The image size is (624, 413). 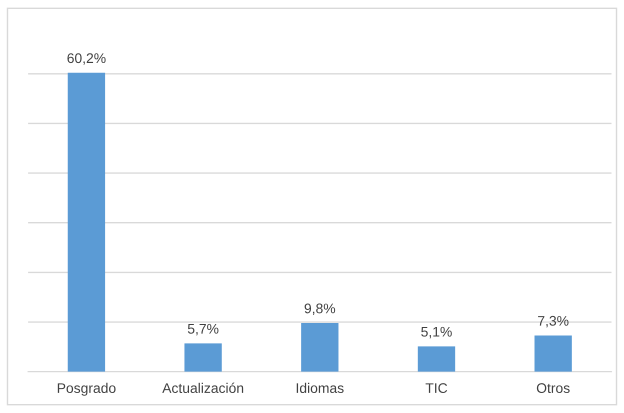 What do you see at coordinates (320, 309) in the screenshot?
I see `data-label: 9,8%` at bounding box center [320, 309].